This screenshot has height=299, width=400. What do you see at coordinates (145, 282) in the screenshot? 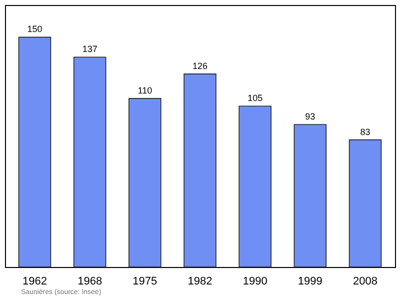
I see `x-tick-label: 1975` at bounding box center [145, 282].